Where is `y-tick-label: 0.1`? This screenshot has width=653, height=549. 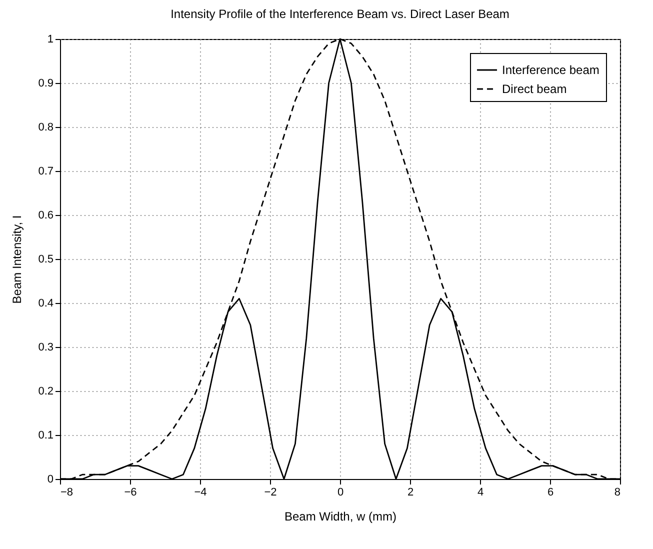 y-tick-label: 0.1 is located at coordinates (46, 436).